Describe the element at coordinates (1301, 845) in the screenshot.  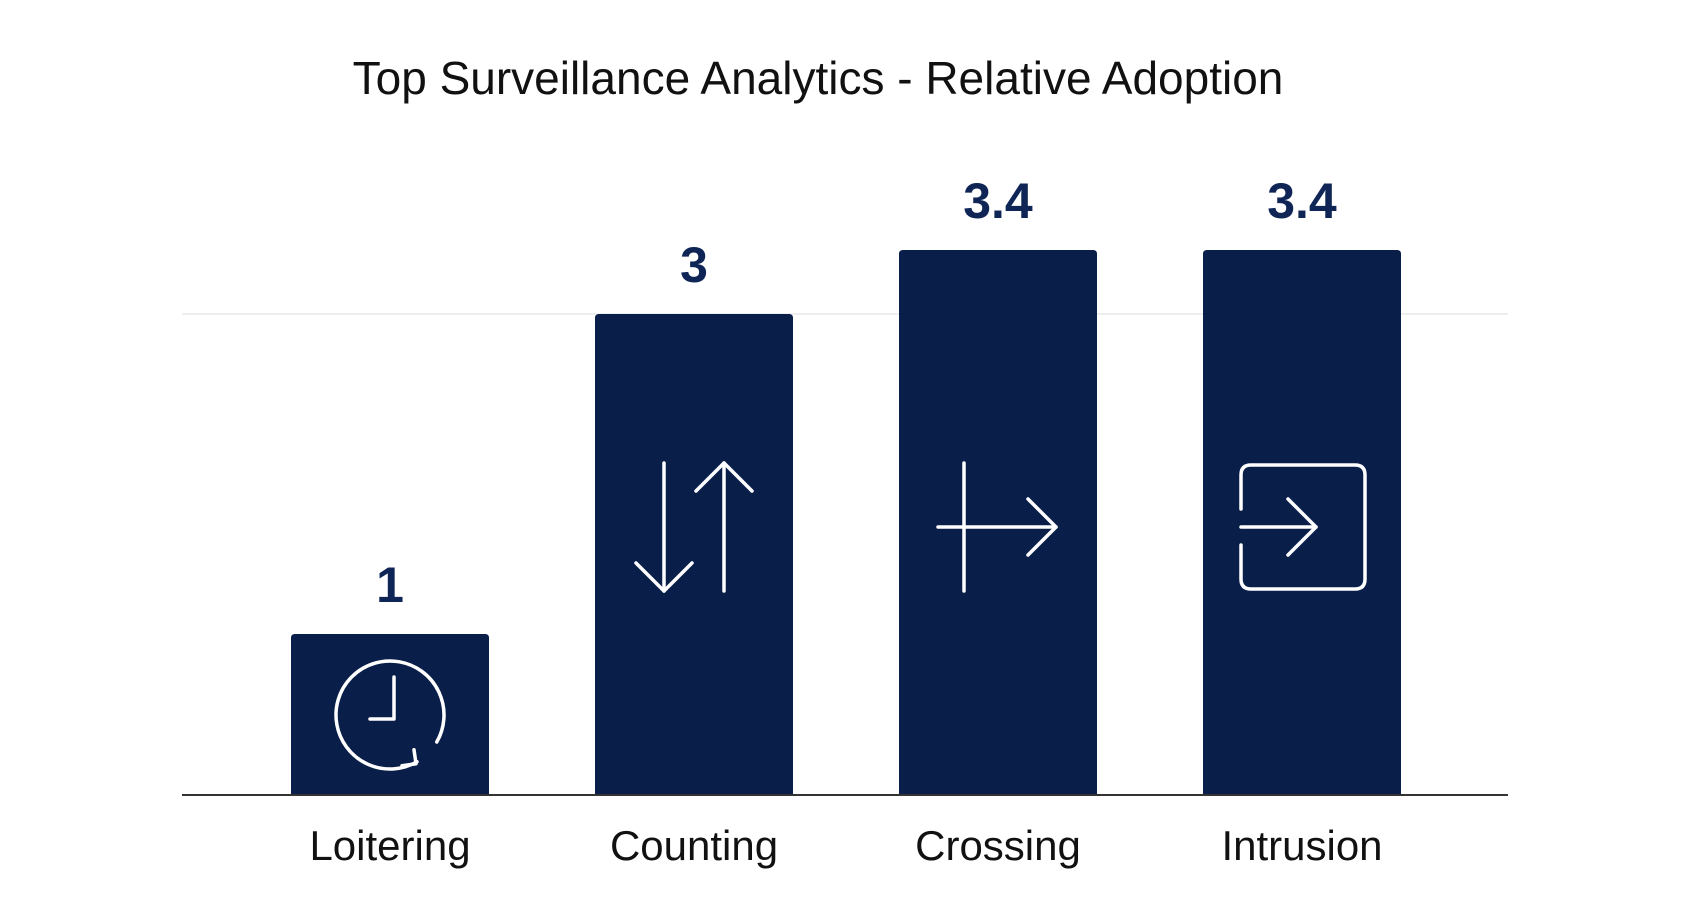
I see `x-tick-label: Intrusion` at that location.